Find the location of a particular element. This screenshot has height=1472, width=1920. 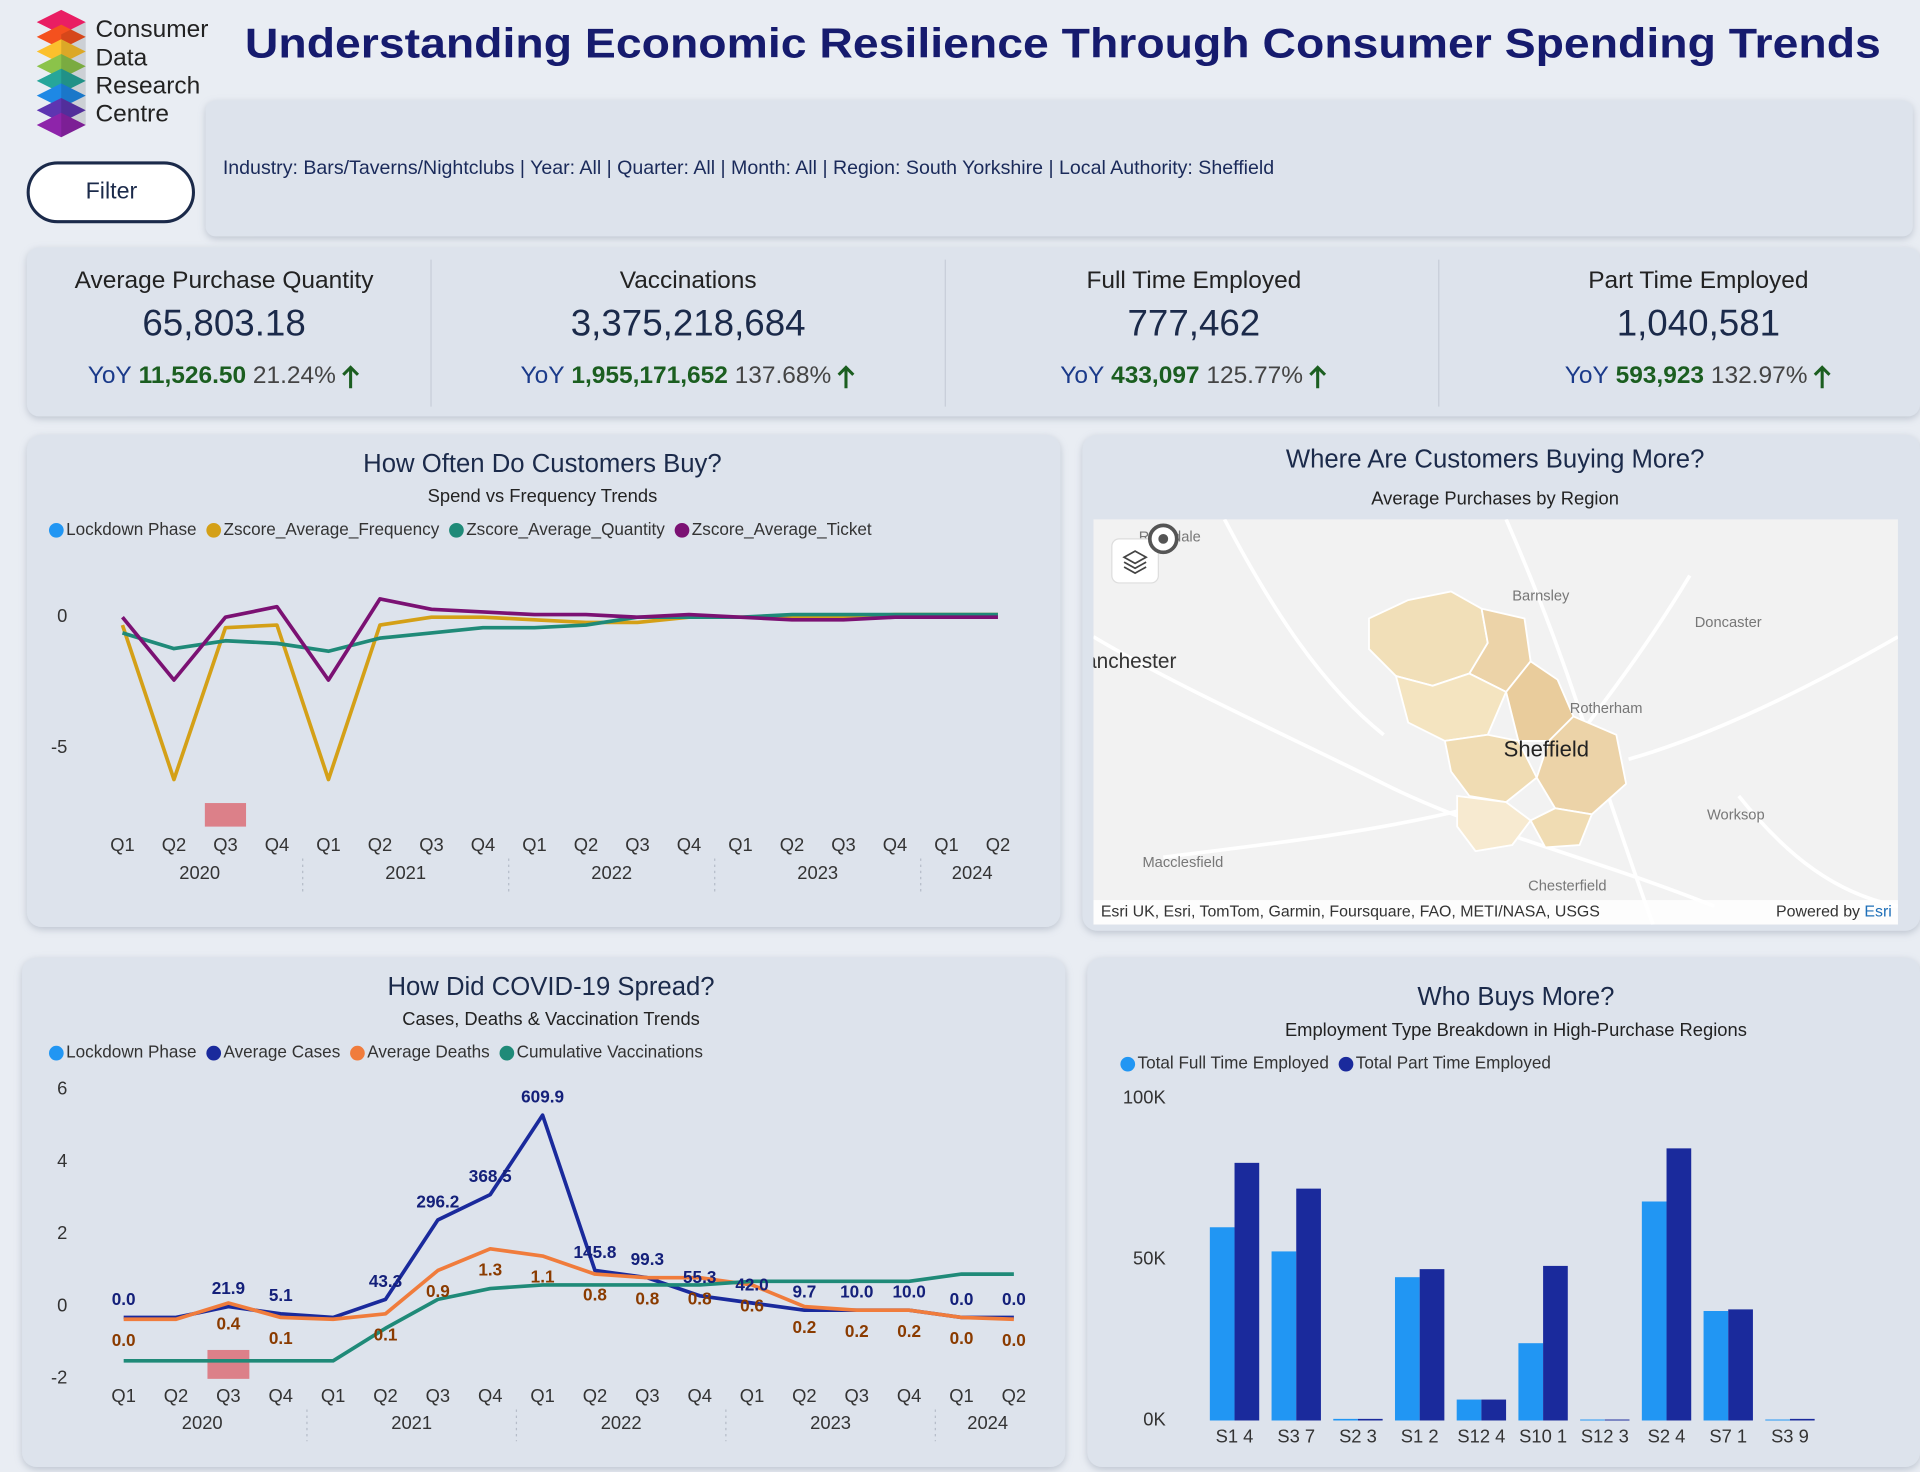

legend-label: Zscore_Average_Ticket is located at coordinates (782, 529).